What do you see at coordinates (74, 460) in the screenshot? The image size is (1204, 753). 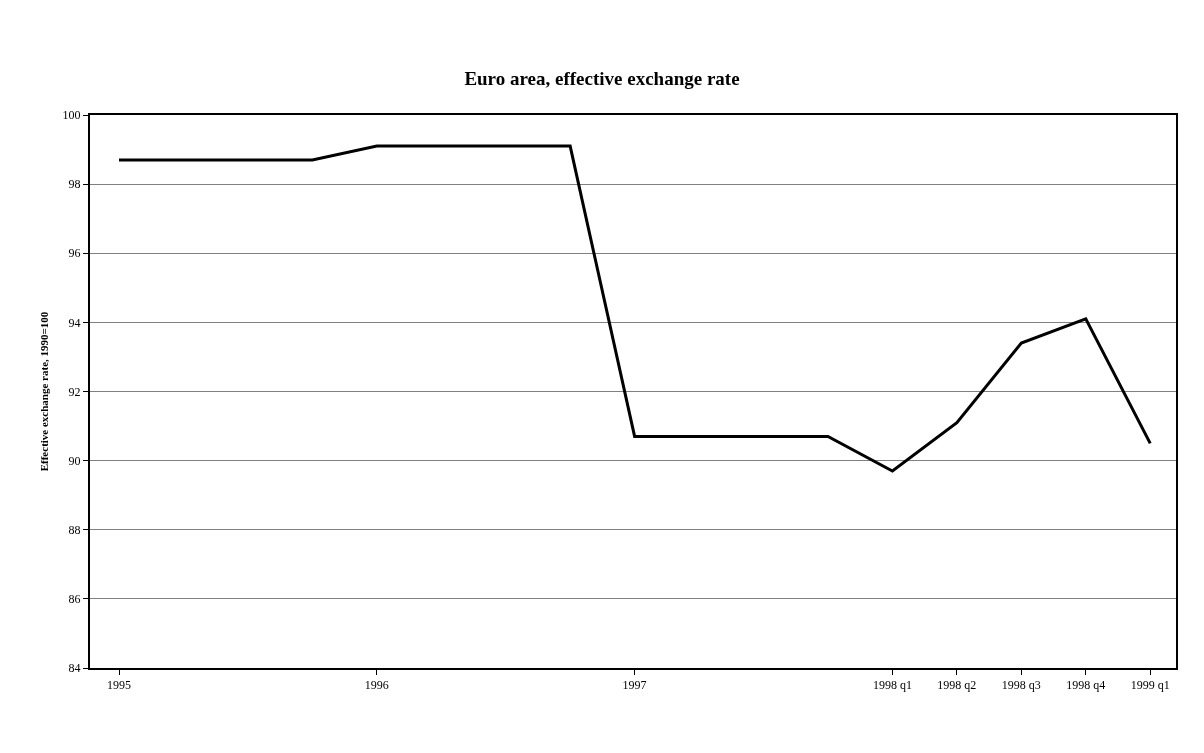 I see `y-tick-label: 90` at bounding box center [74, 460].